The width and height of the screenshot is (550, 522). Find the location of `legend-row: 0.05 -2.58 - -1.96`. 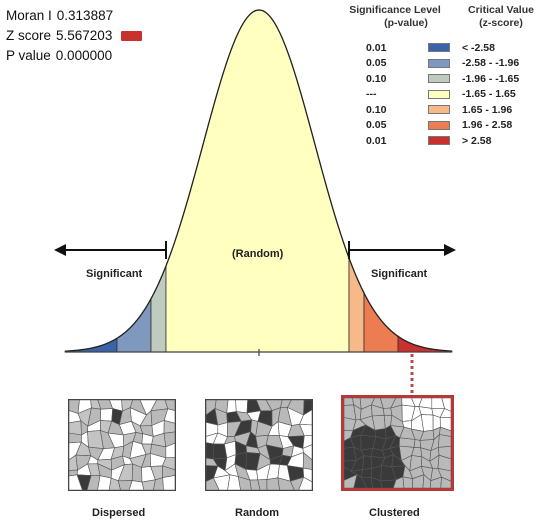

legend-row: 0.05 -2.58 - -1.96 is located at coordinates (435, 64).